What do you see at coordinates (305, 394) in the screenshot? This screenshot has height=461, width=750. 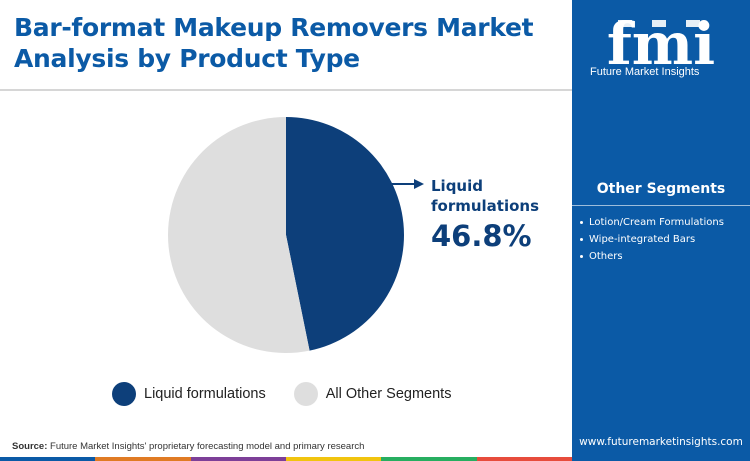 I see `legend-swatch-other` at bounding box center [305, 394].